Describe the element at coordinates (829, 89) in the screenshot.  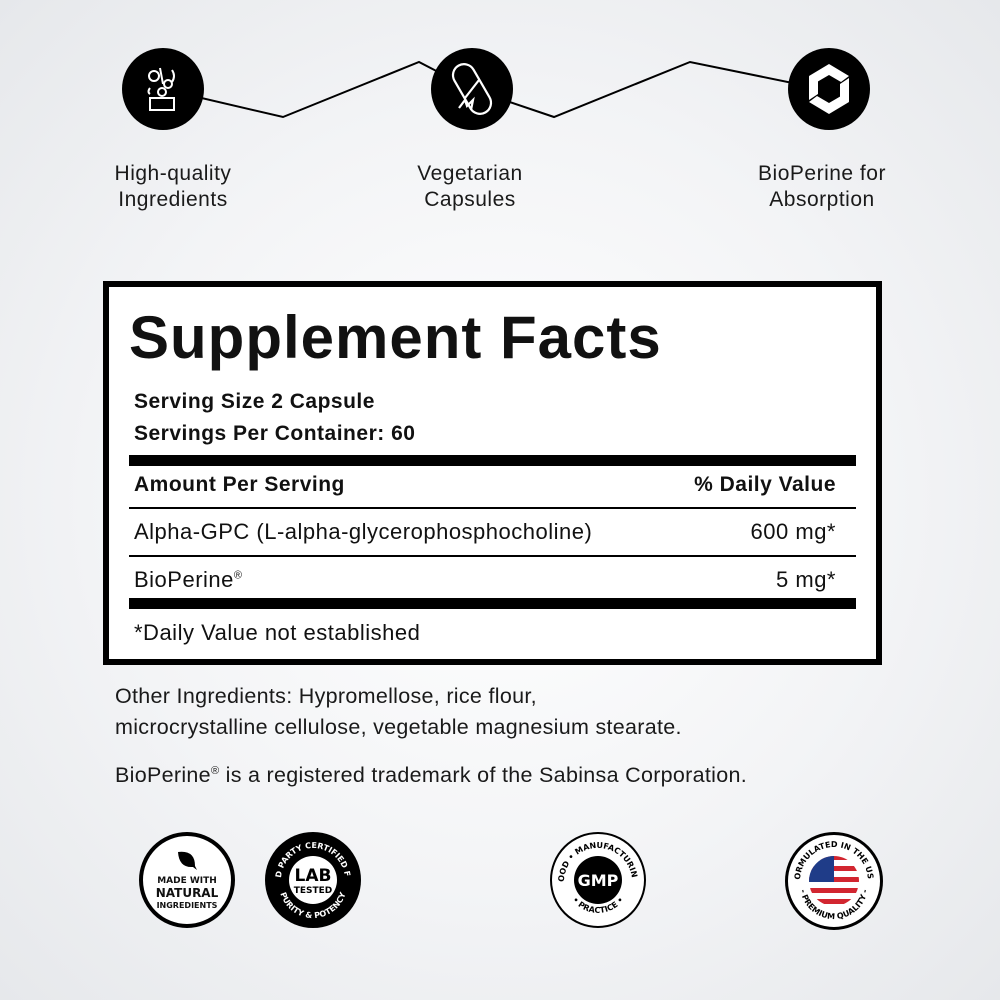
I see `bioperine-logo-icon` at that location.